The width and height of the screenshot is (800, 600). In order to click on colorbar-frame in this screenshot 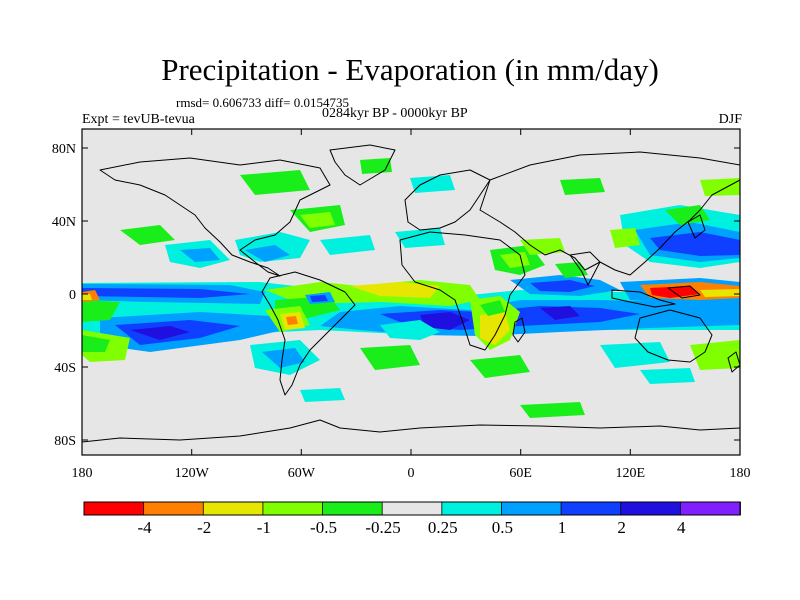, I will do `click(412, 508)`.